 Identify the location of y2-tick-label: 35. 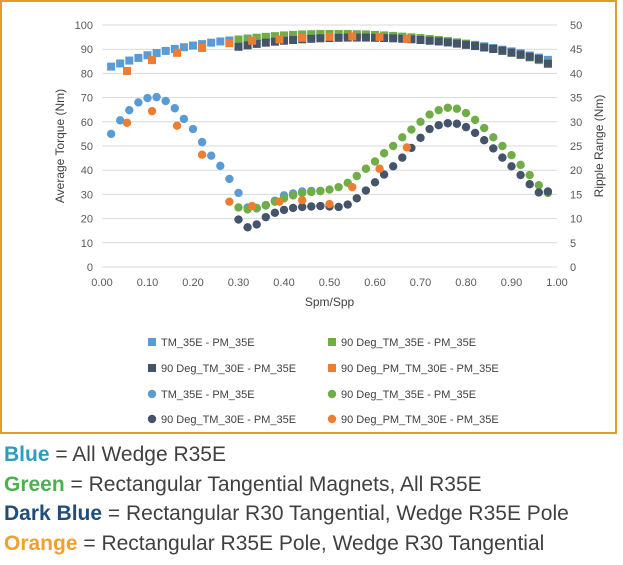
(576, 99).